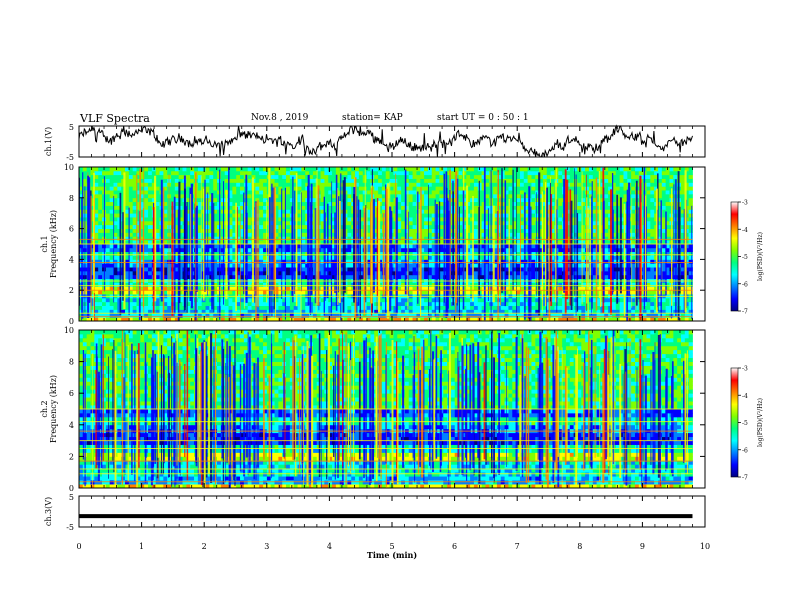 This screenshot has height=612, width=792. Describe the element at coordinates (115, 118) in the screenshot. I see `figure-title: VLF Spectra` at that location.